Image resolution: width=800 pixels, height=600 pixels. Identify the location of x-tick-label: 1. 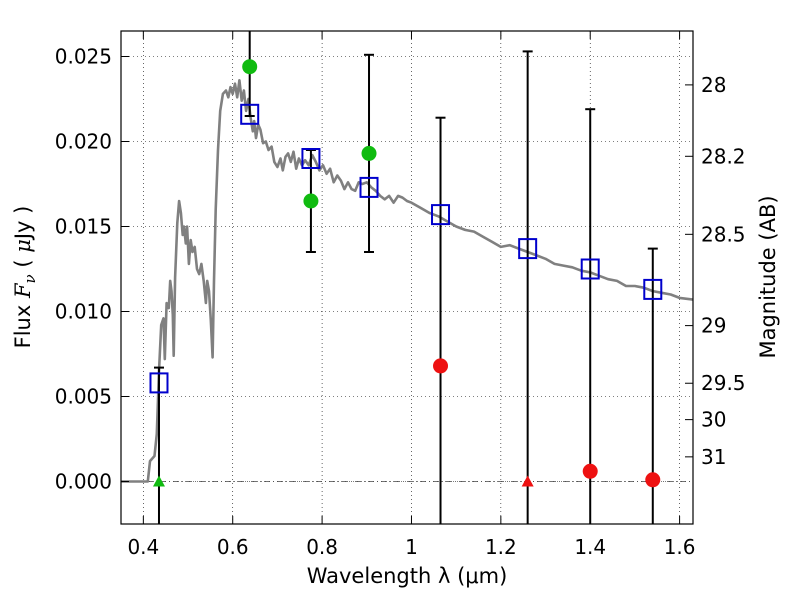
(411, 547).